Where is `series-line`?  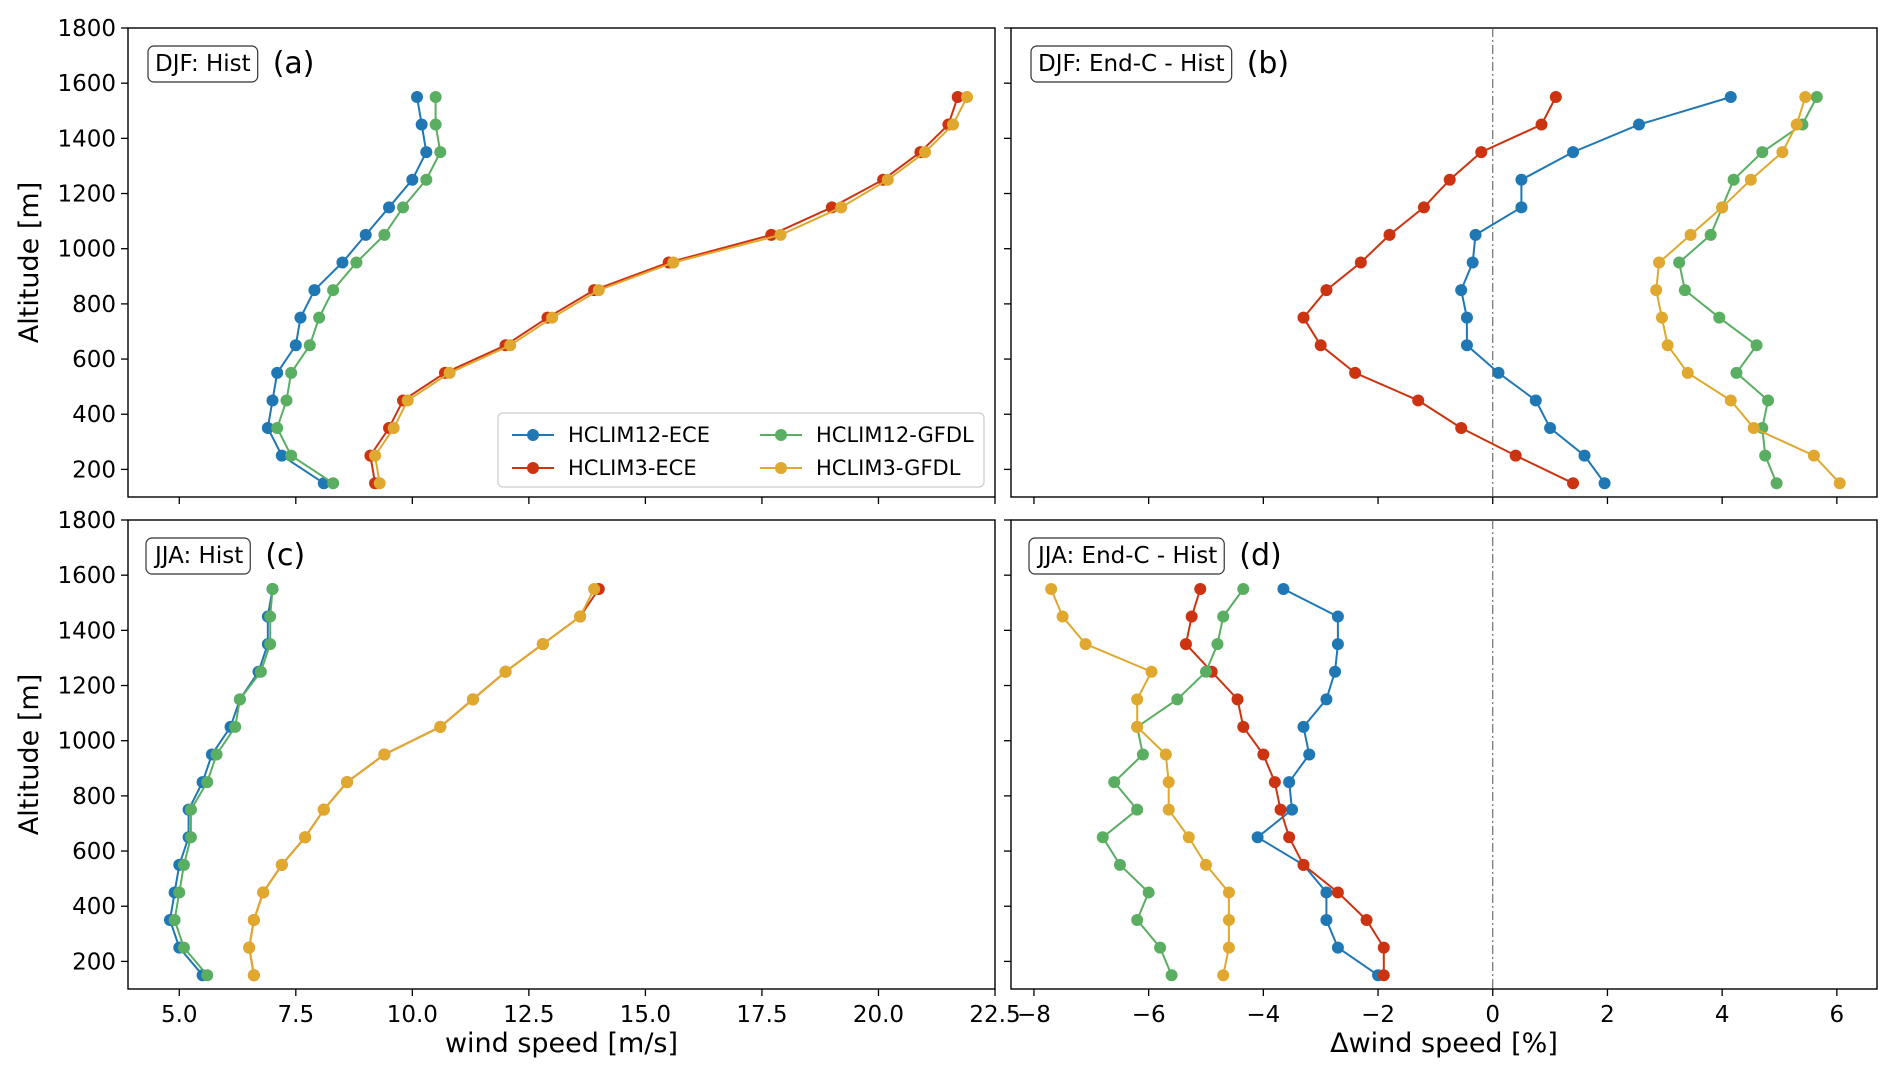
series-line is located at coordinates (1438, 290).